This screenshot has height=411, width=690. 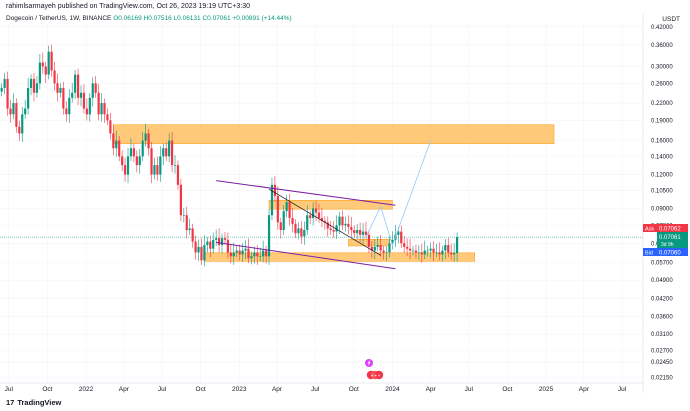 I want to click on trend-lines, so click(x=324, y=205).